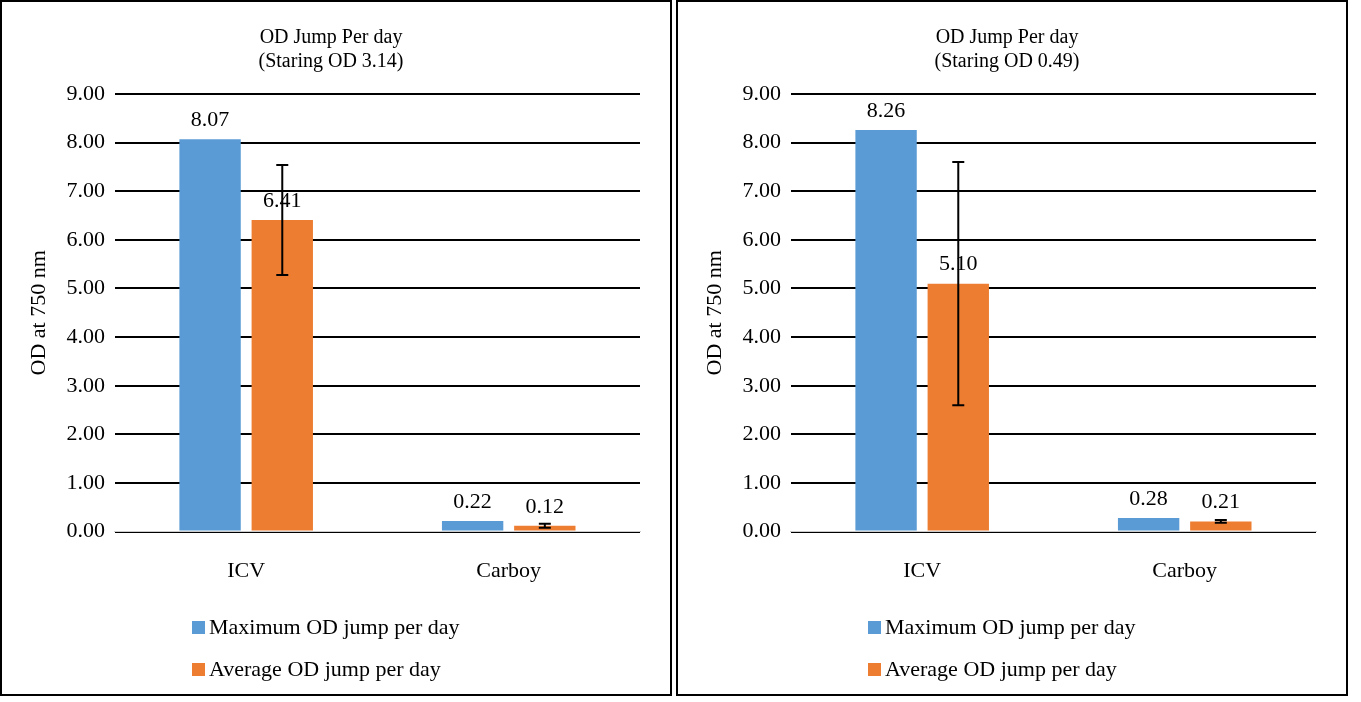 The height and width of the screenshot is (702, 1361). What do you see at coordinates (472, 500) in the screenshot?
I see `data-label: 0.22` at bounding box center [472, 500].